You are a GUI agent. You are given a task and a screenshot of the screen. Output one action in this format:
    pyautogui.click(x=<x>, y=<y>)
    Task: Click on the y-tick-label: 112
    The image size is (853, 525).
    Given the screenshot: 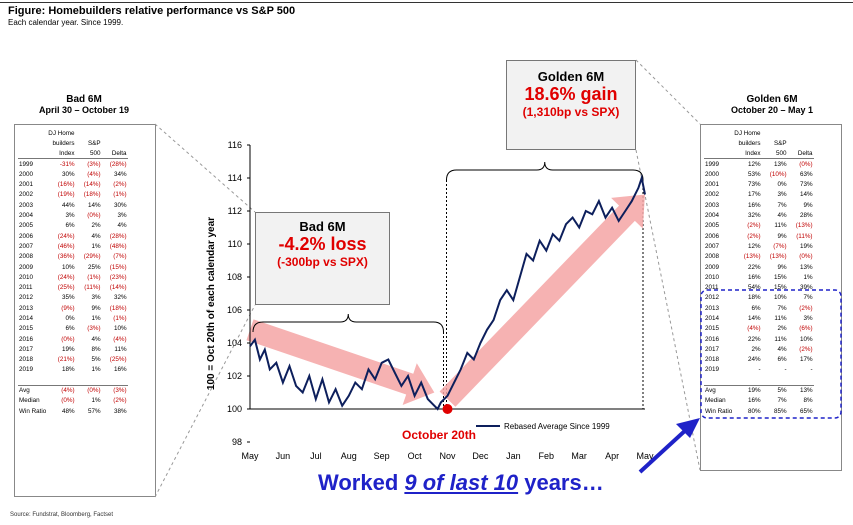 What is the action you would take?
    pyautogui.click(x=235, y=211)
    